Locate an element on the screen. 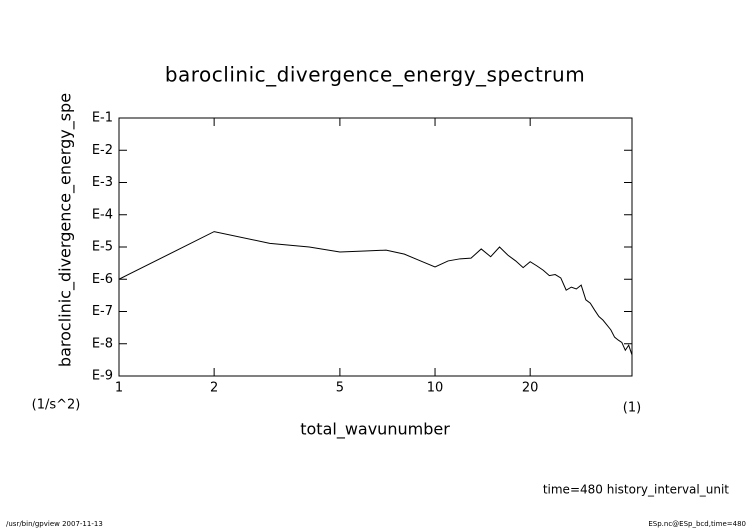 This screenshot has height=532, width=752. x-axis-unit: (1) is located at coordinates (632, 408).